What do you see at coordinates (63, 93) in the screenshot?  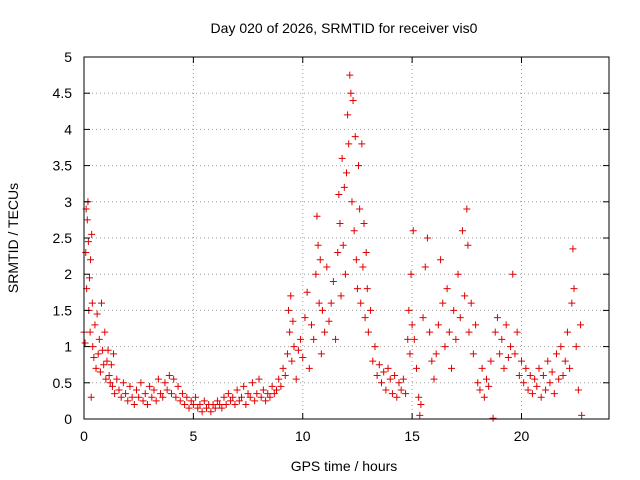 I see `y-tick-label: 4.5` at bounding box center [63, 93].